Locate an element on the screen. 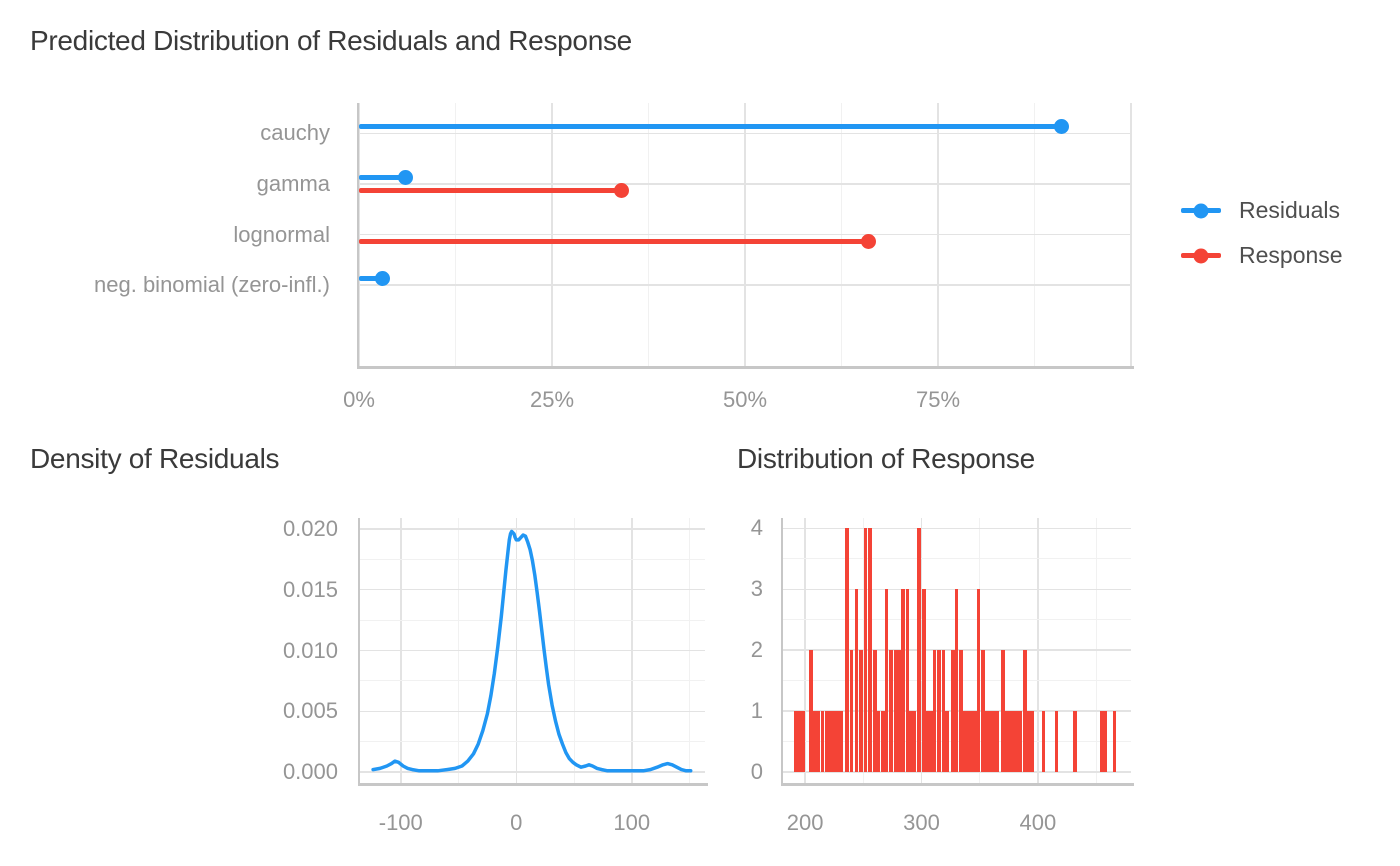 This screenshot has width=1400, height=866. y-tick-label: 3 is located at coordinates (756, 589).